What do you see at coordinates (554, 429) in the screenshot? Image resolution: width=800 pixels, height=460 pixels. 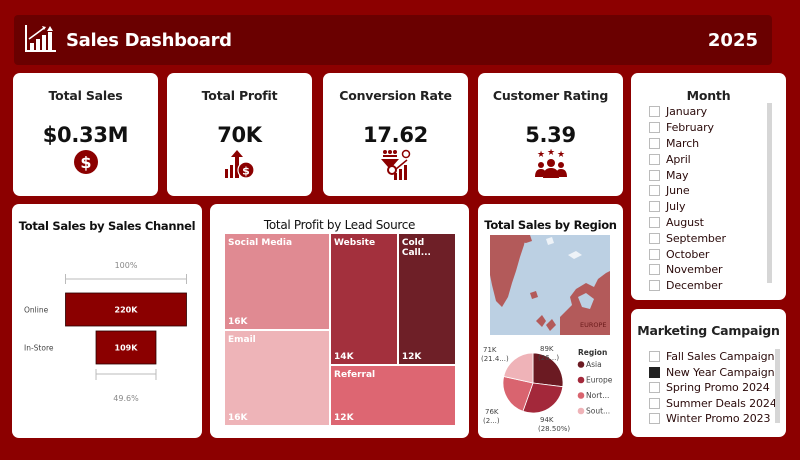 I see `pie-data-label-pct: (28.50%)` at bounding box center [554, 429].